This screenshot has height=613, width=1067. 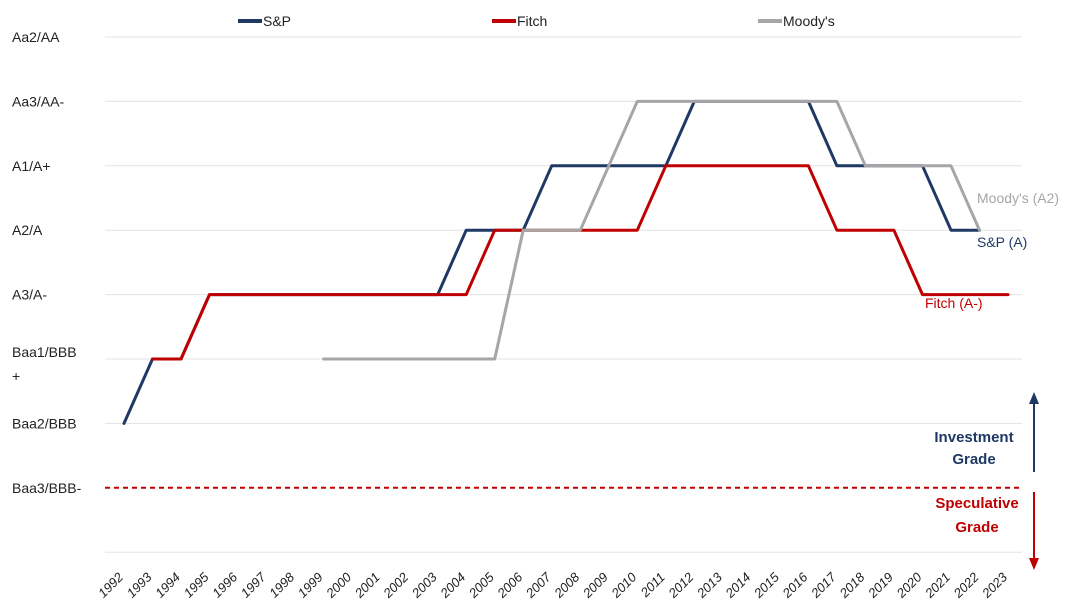 I want to click on x-tick-label-2009: 2009, so click(x=595, y=586).